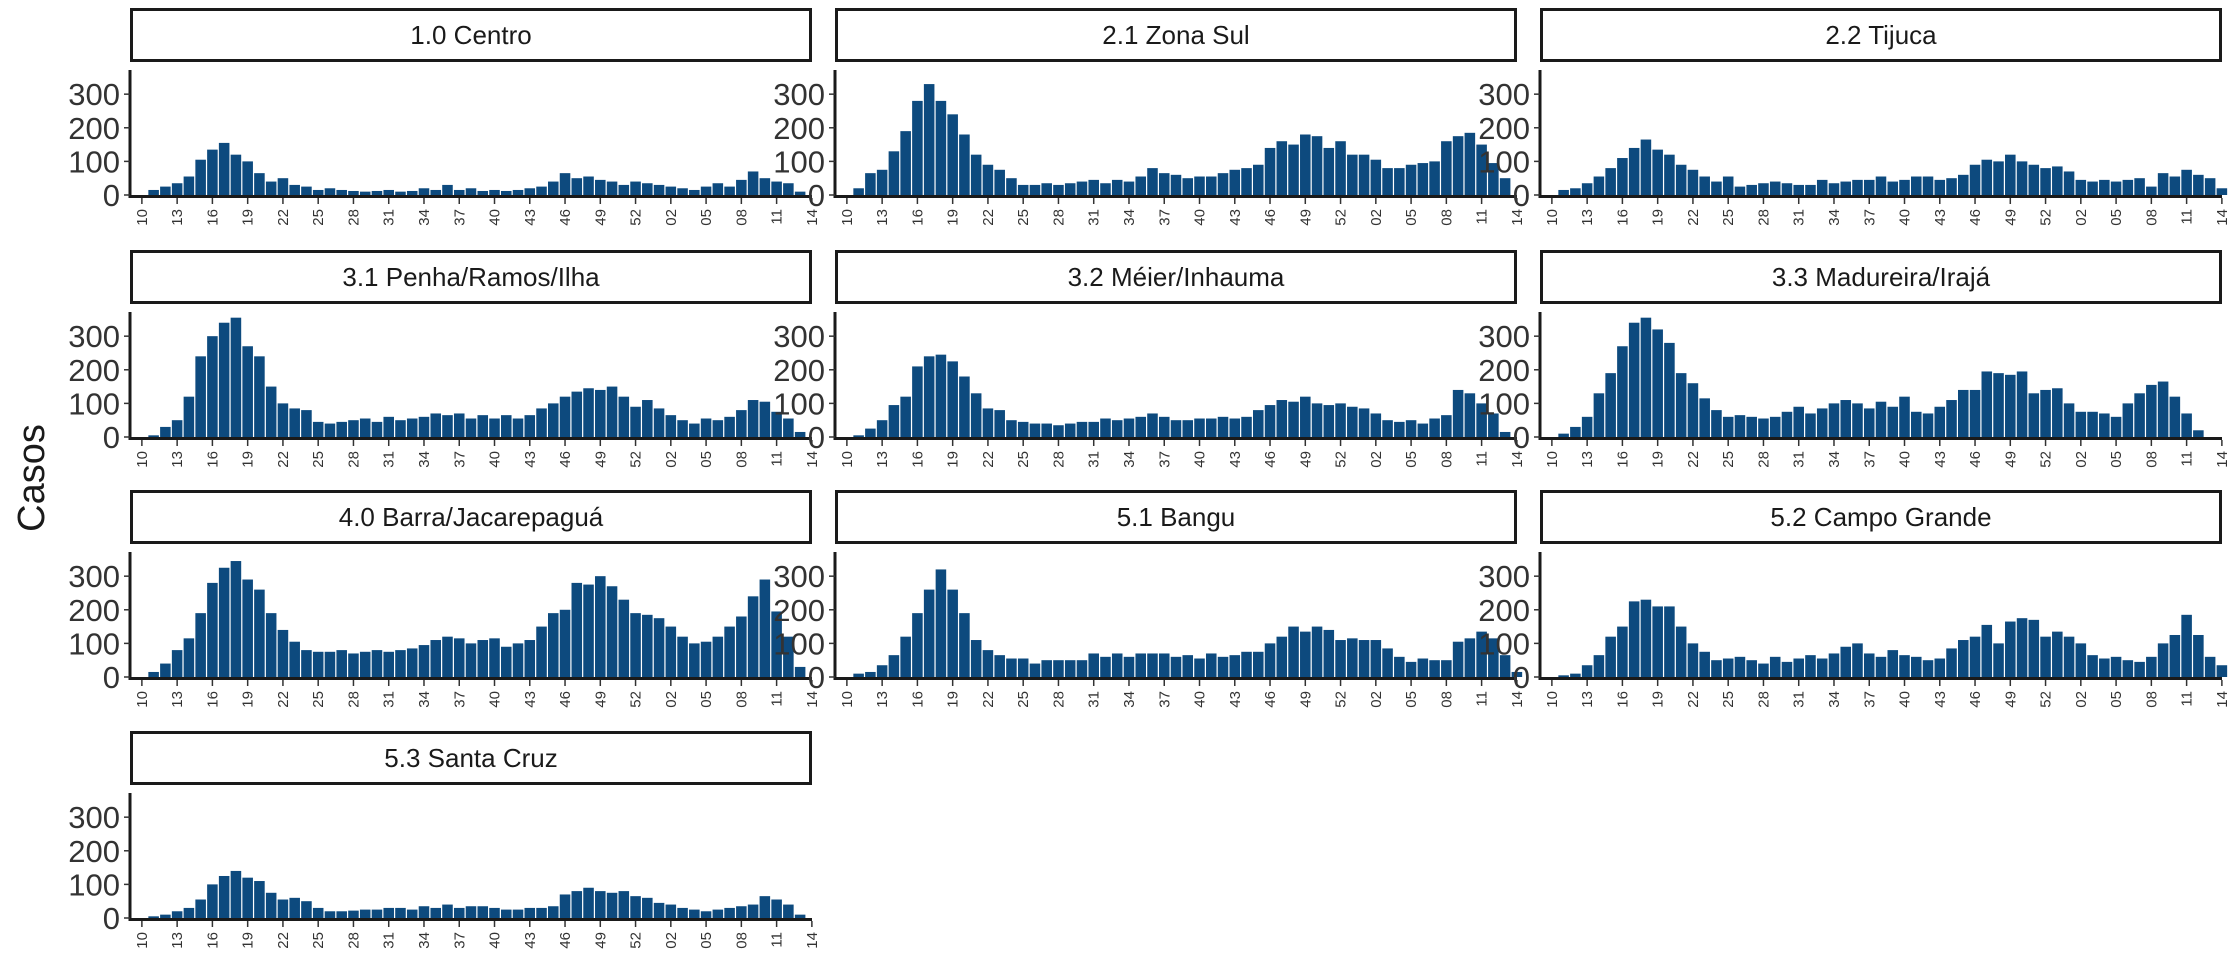  I want to click on x-tick-label: 14, so click(812, 459).